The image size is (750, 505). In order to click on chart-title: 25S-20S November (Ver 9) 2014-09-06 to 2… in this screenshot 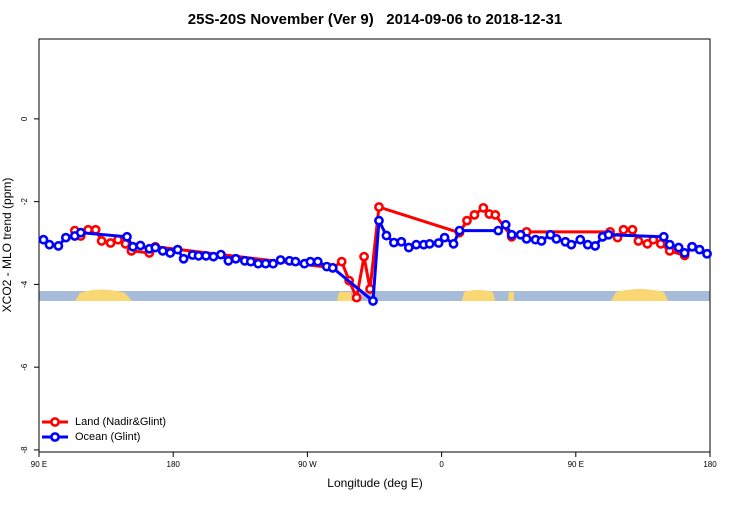, I will do `click(375, 19)`.